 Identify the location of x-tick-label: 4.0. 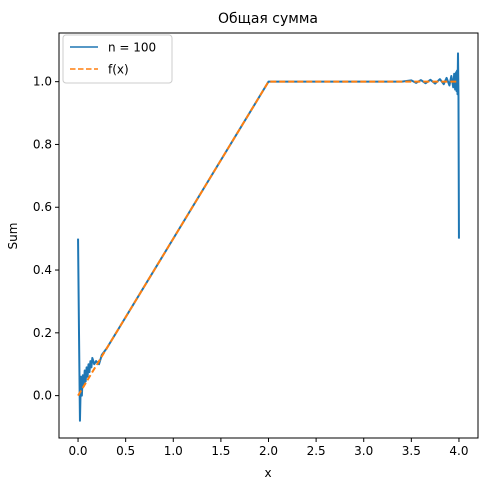
(458, 451).